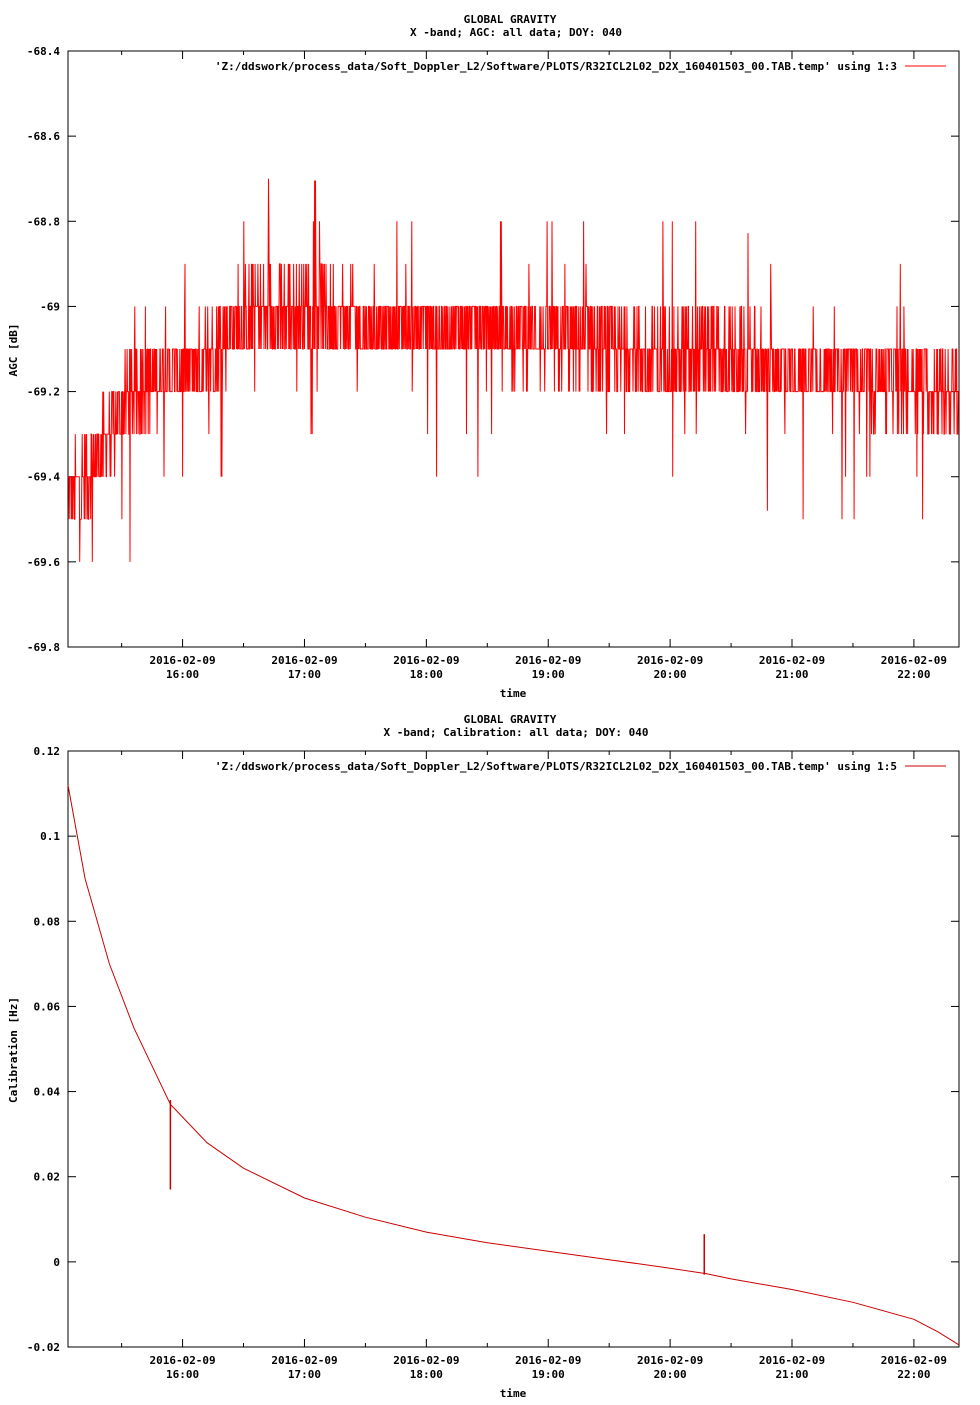  Describe the element at coordinates (43, 1347) in the screenshot. I see `y-tick-label: -0.02` at that location.